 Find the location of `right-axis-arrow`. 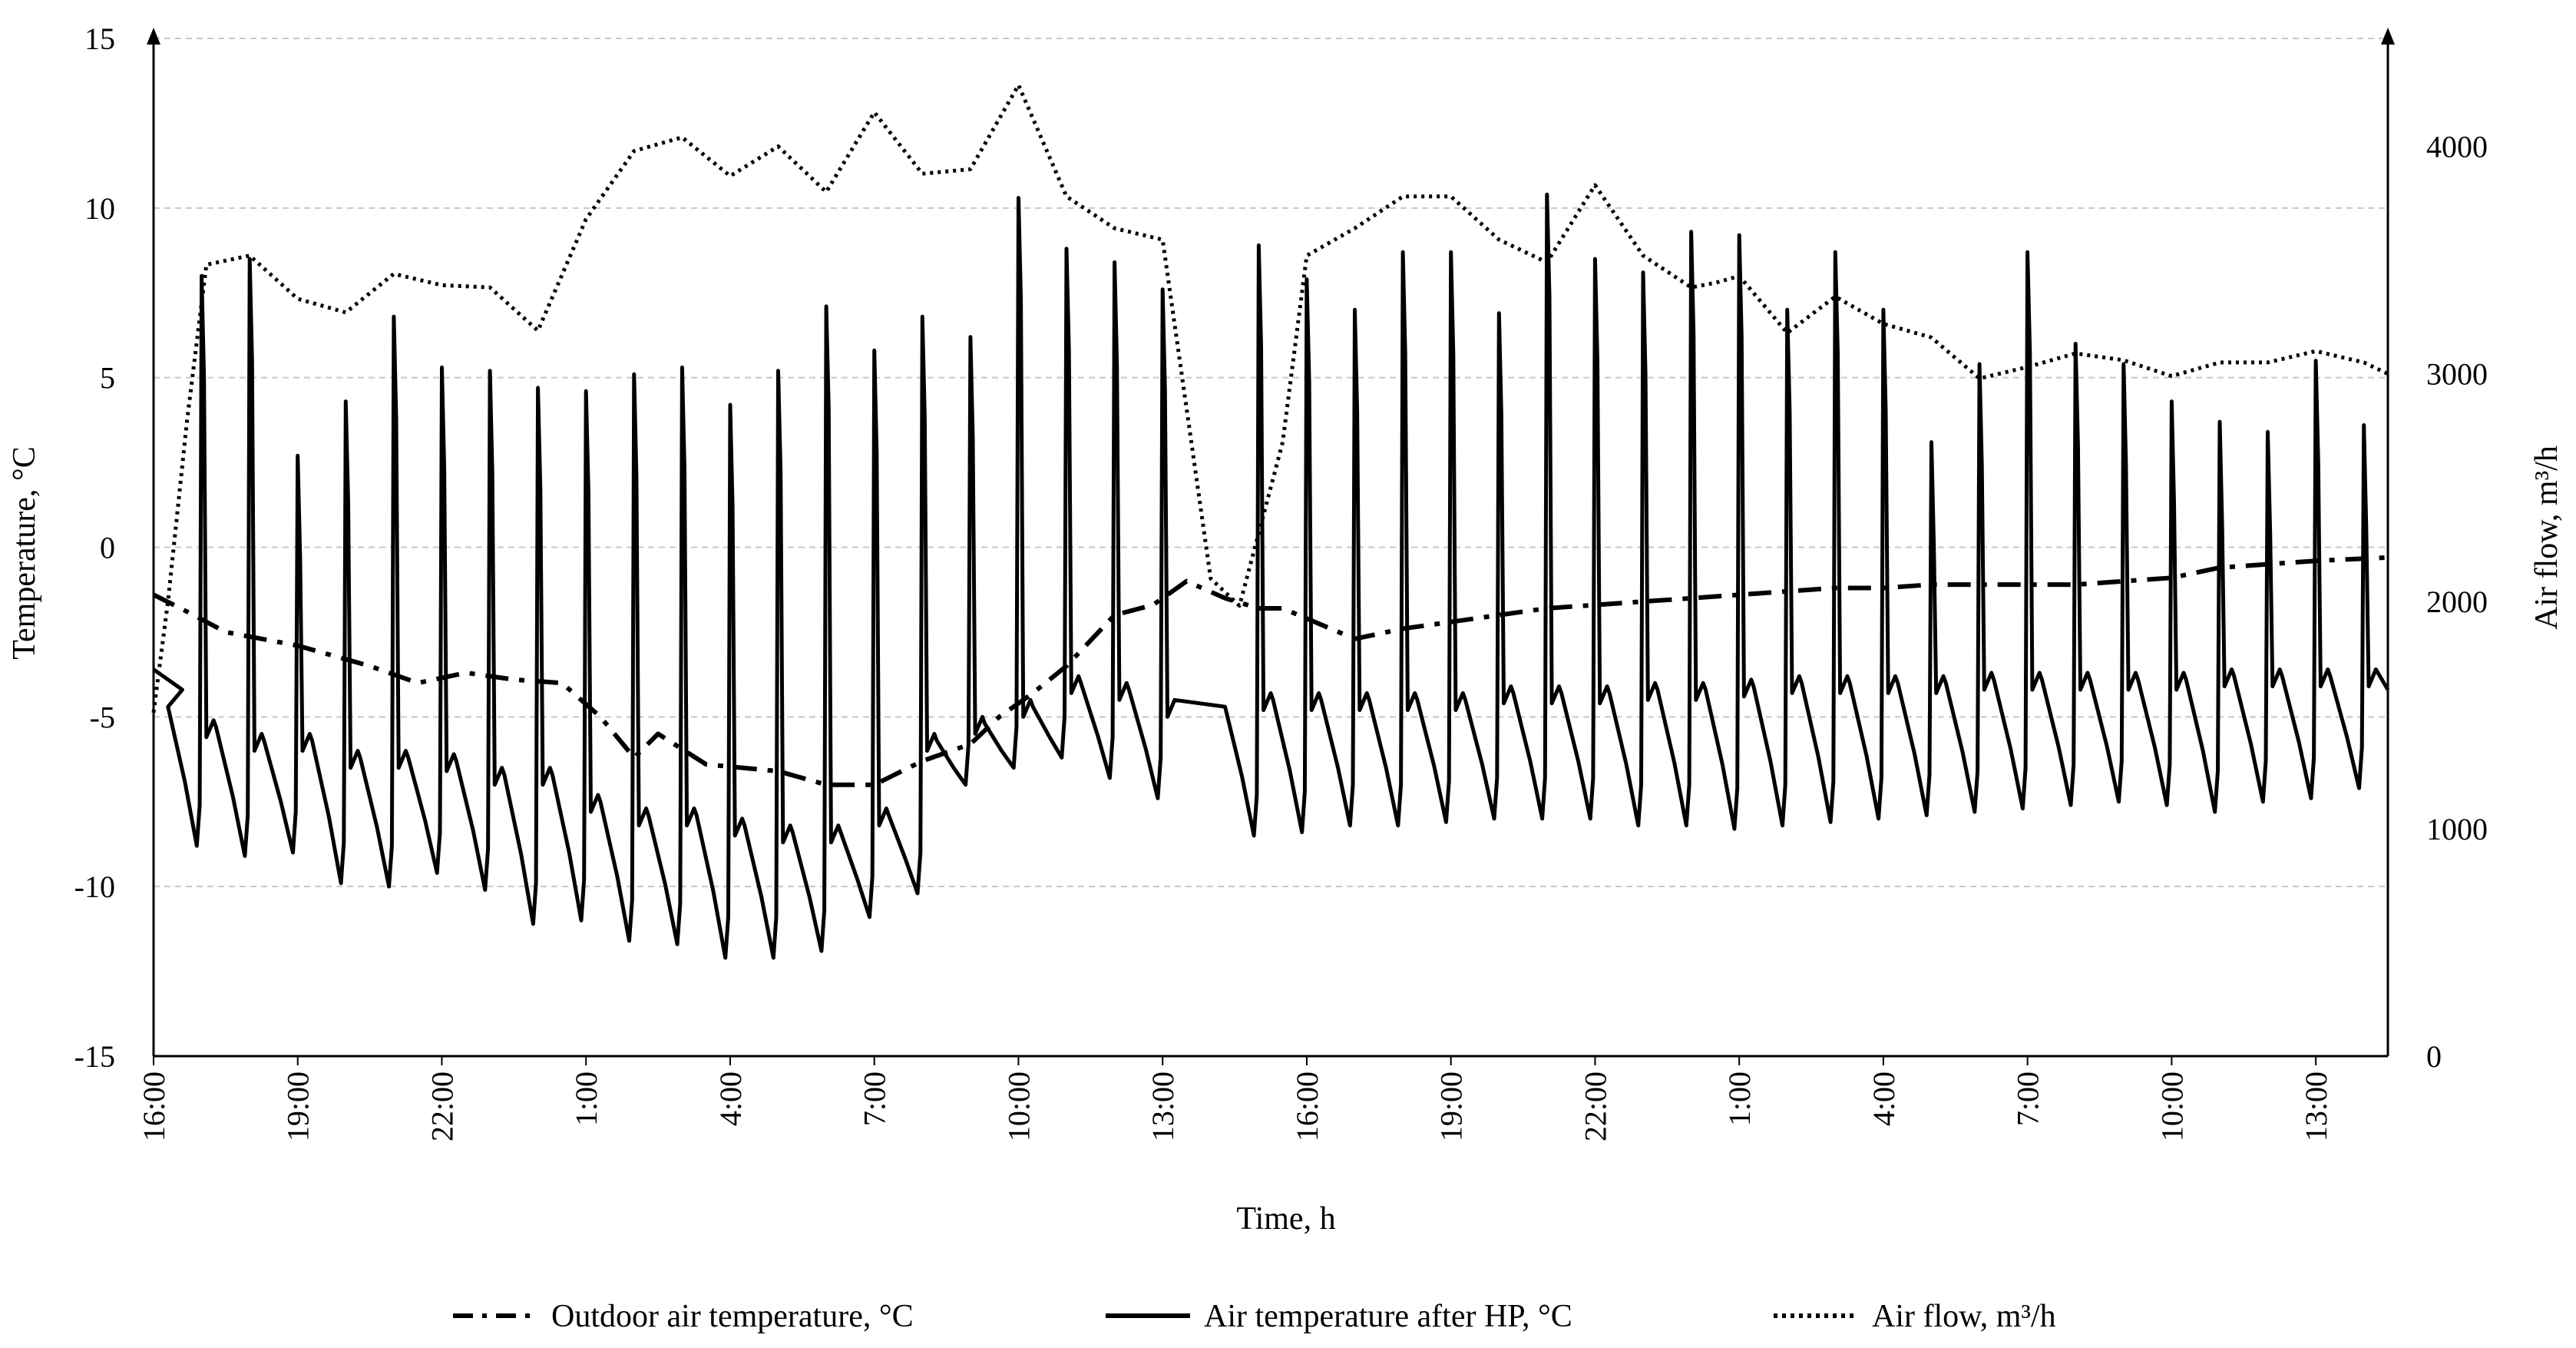

right-axis-arrow is located at coordinates (2388, 36).